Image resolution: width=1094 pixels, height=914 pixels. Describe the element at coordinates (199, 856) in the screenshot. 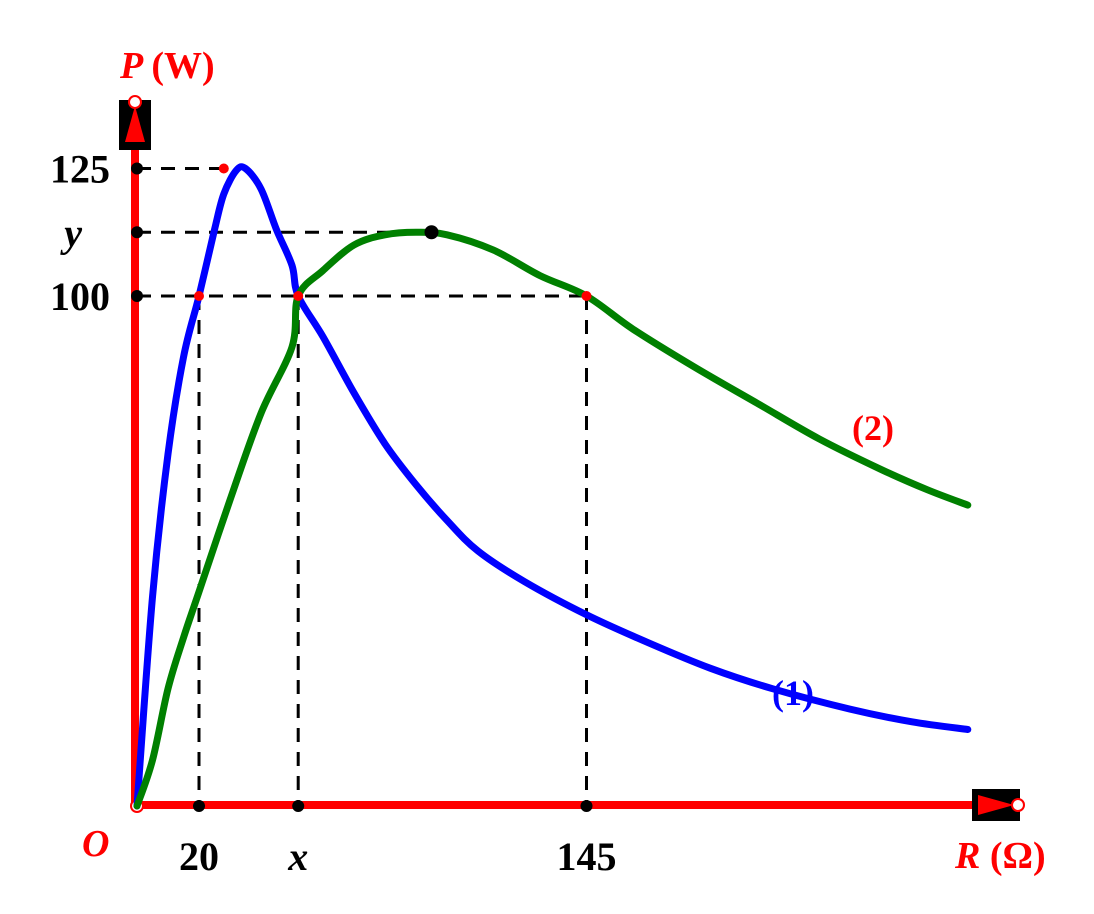

I see `x-tick-label-0: 20` at that location.